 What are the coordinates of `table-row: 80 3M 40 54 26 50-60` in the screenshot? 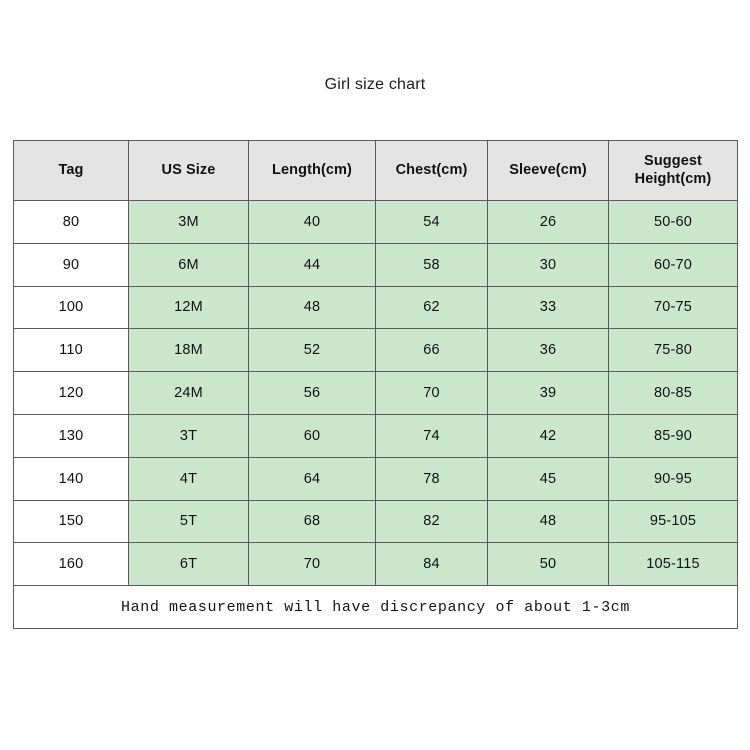 It's located at (375, 222).